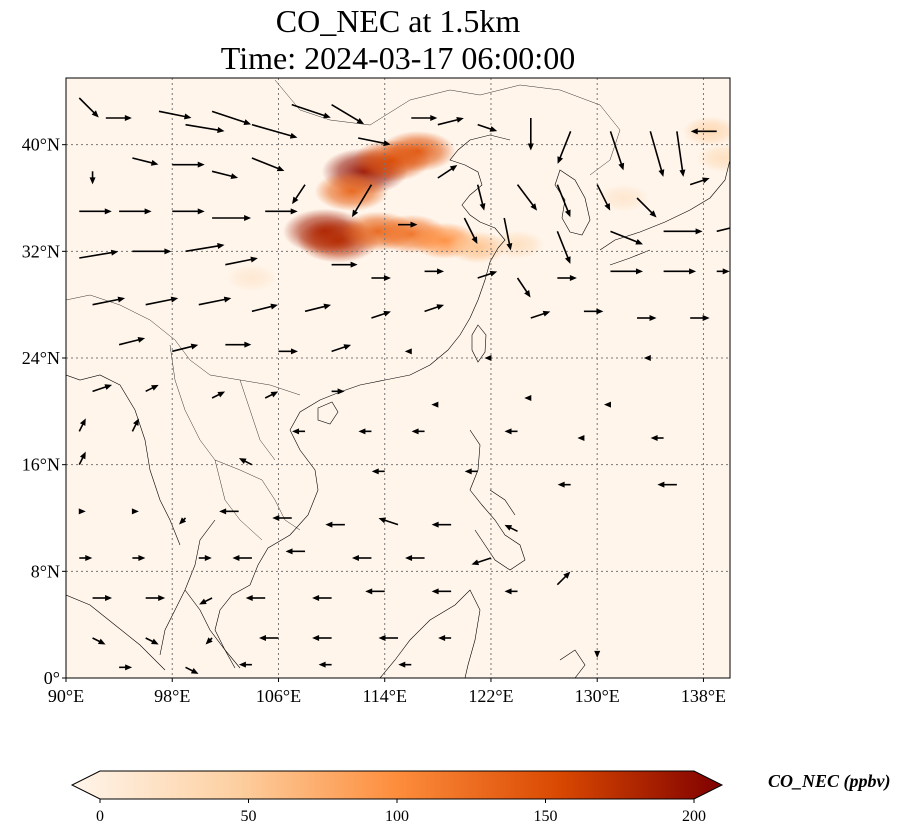  Describe the element at coordinates (66, 696) in the screenshot. I see `longitude-tick-label: 90°E` at that location.